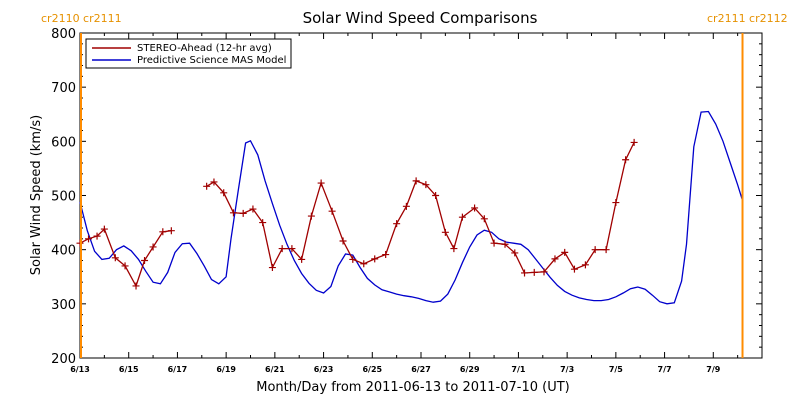 The image size is (800, 400). I want to click on x-tick-label: 7/7, so click(665, 369).